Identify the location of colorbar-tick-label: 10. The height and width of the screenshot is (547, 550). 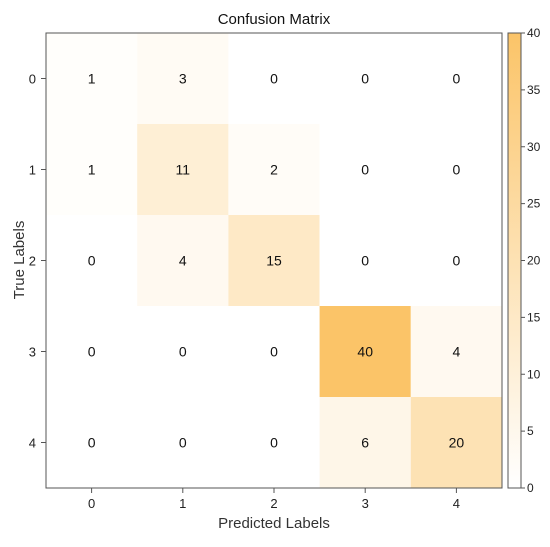
(534, 374).